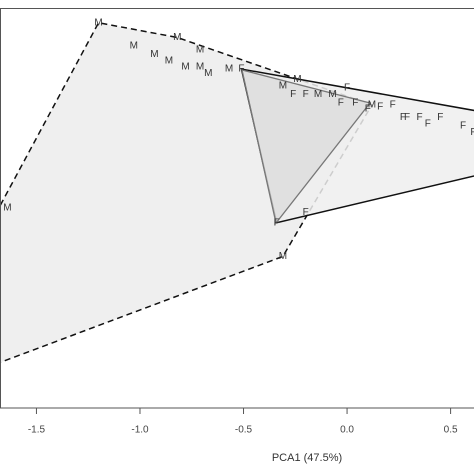  I want to click on x-tick-label: -0.5, so click(244, 430).